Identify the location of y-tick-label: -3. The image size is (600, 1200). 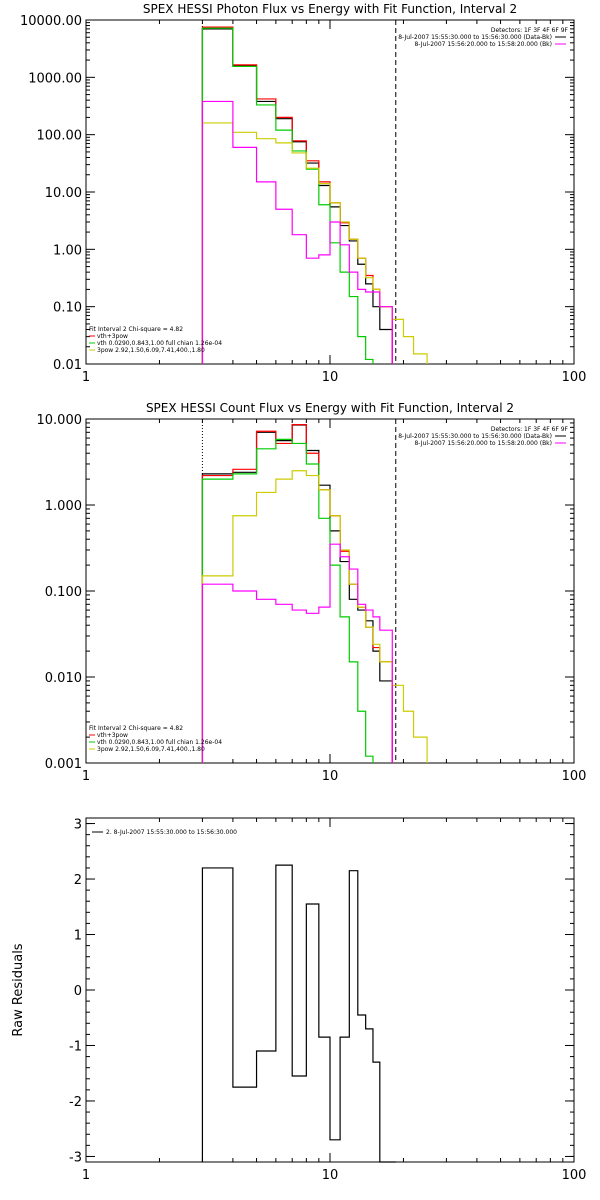
(75, 1157).